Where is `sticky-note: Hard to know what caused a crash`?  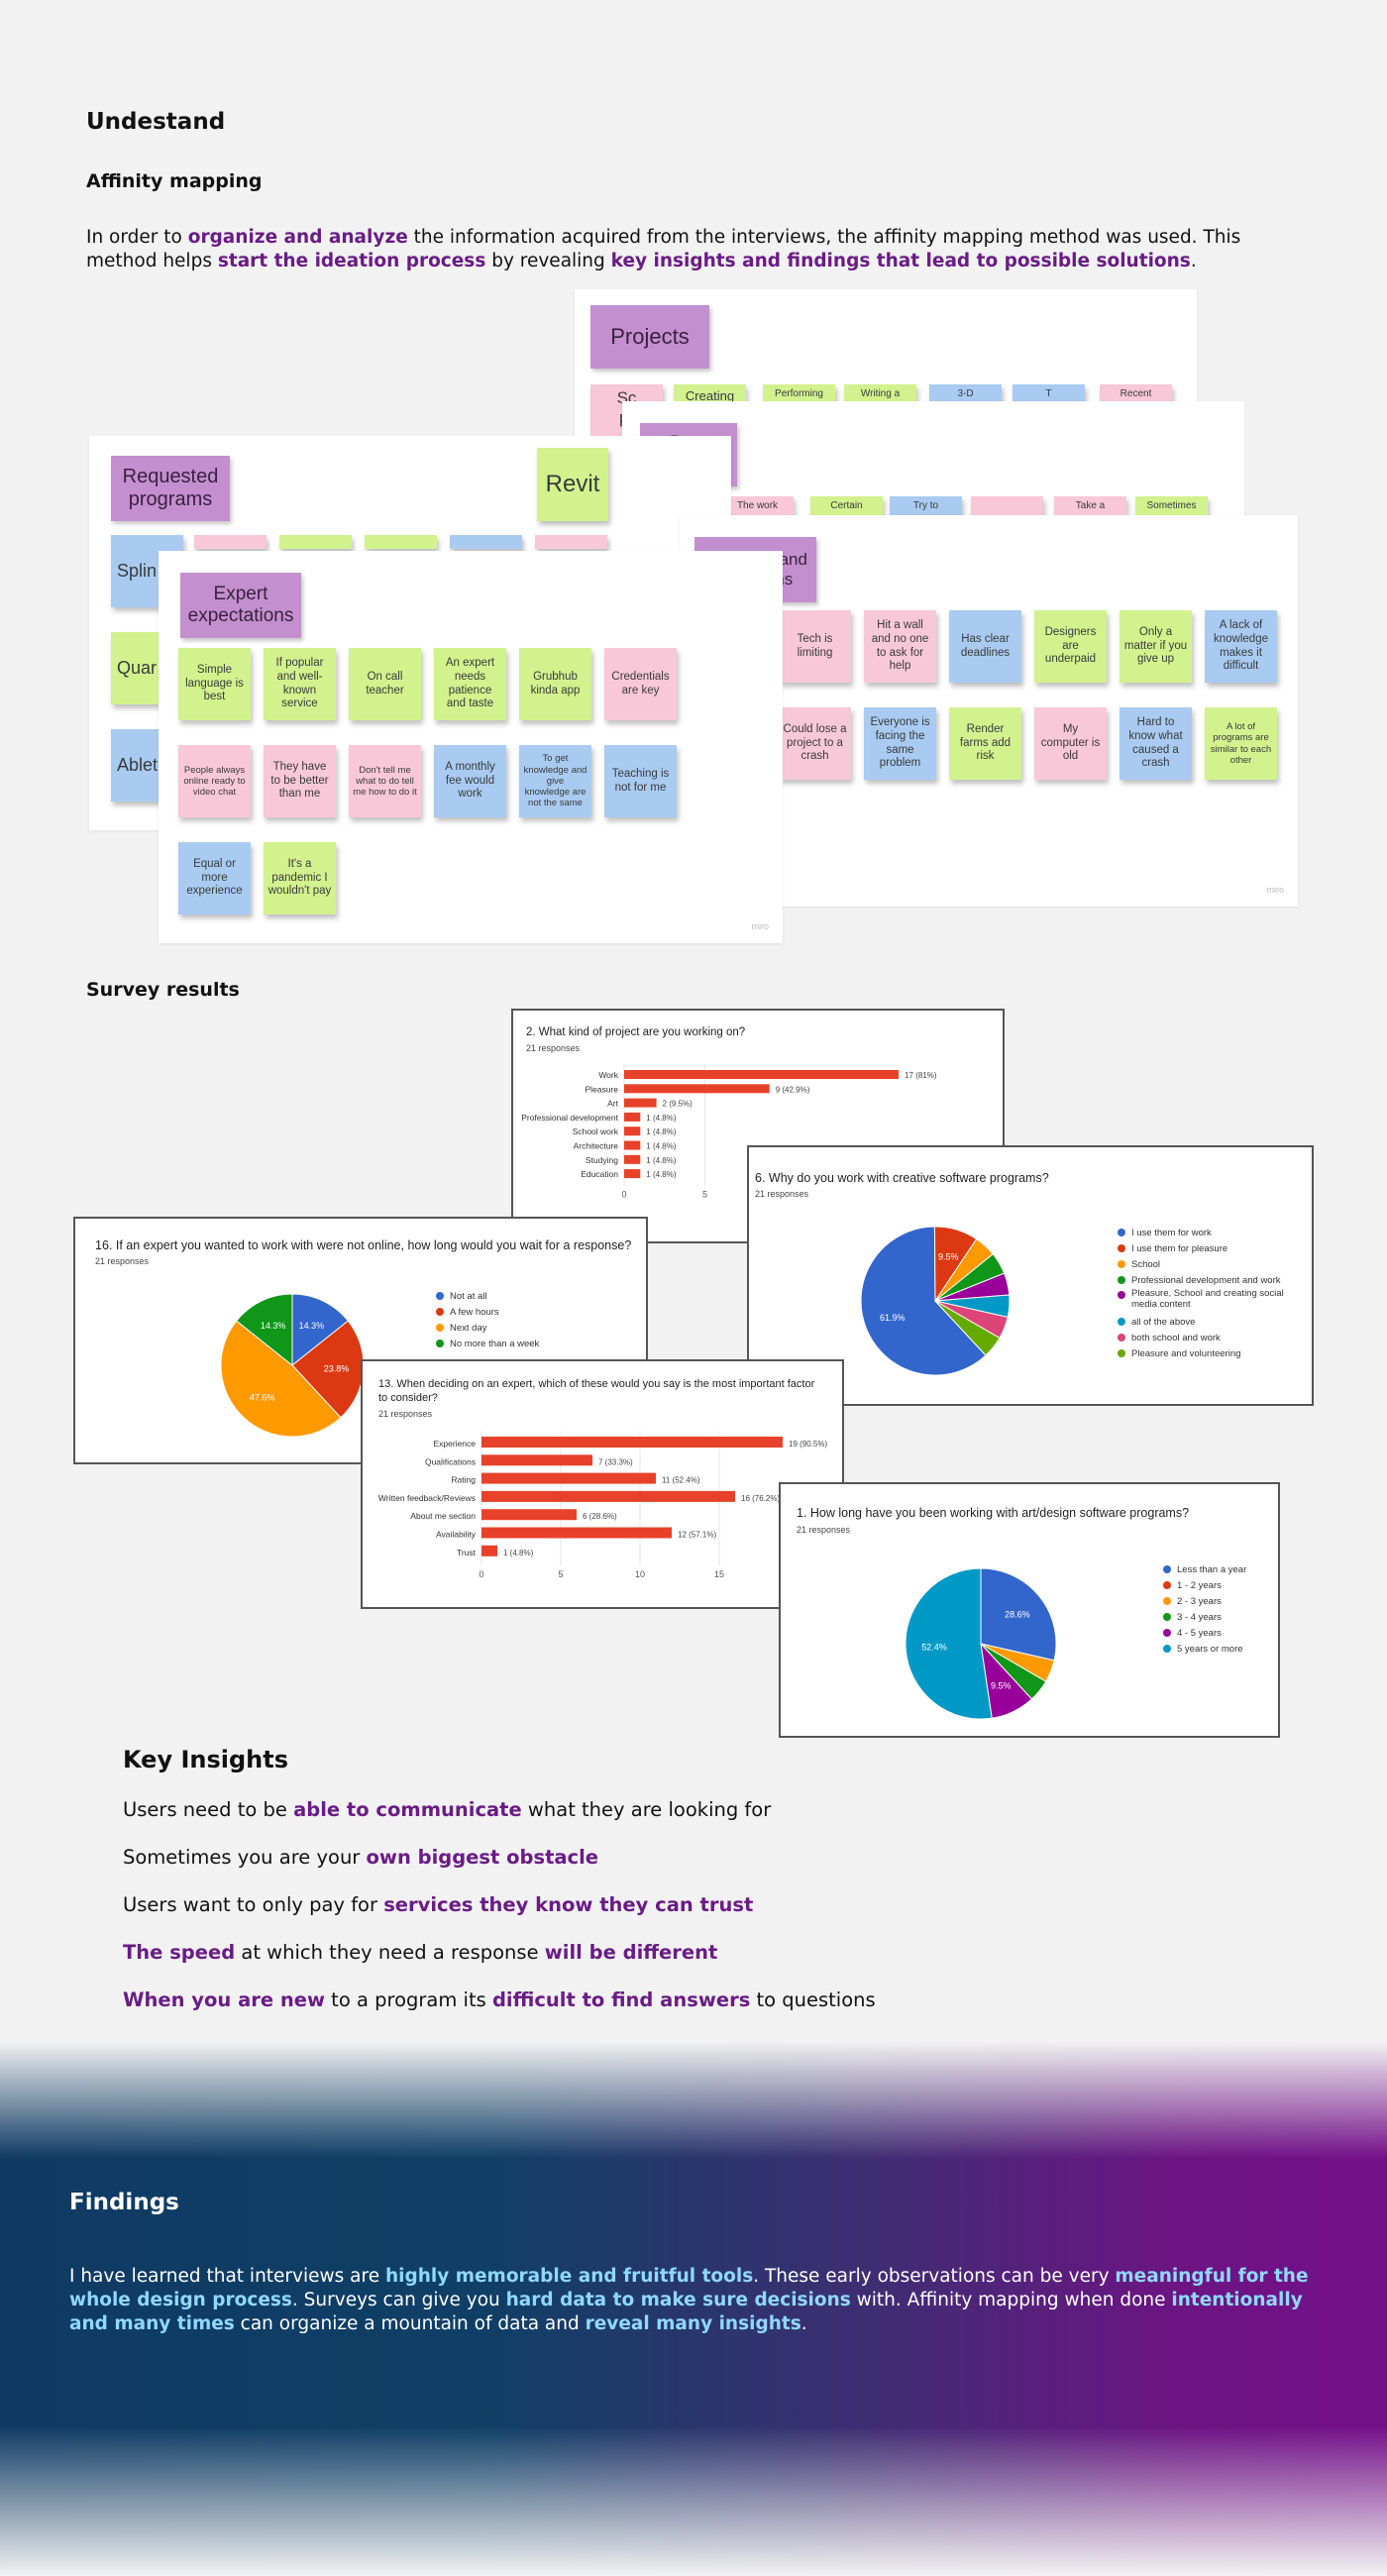 sticky-note: Hard to know what caused a crash is located at coordinates (1156, 744).